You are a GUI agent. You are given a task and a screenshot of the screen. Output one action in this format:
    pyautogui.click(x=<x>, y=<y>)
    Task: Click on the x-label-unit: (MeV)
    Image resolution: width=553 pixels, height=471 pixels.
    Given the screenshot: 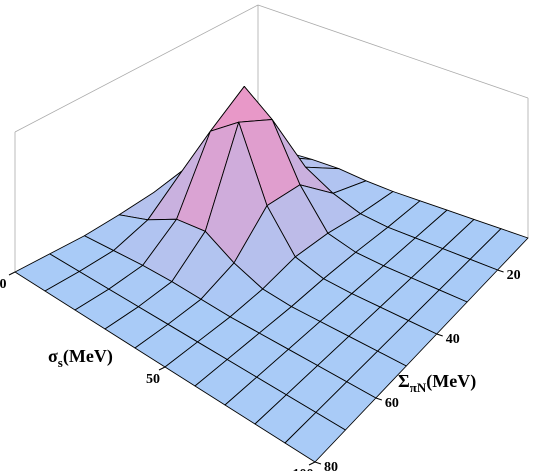 What is the action you would take?
    pyautogui.click(x=88, y=356)
    